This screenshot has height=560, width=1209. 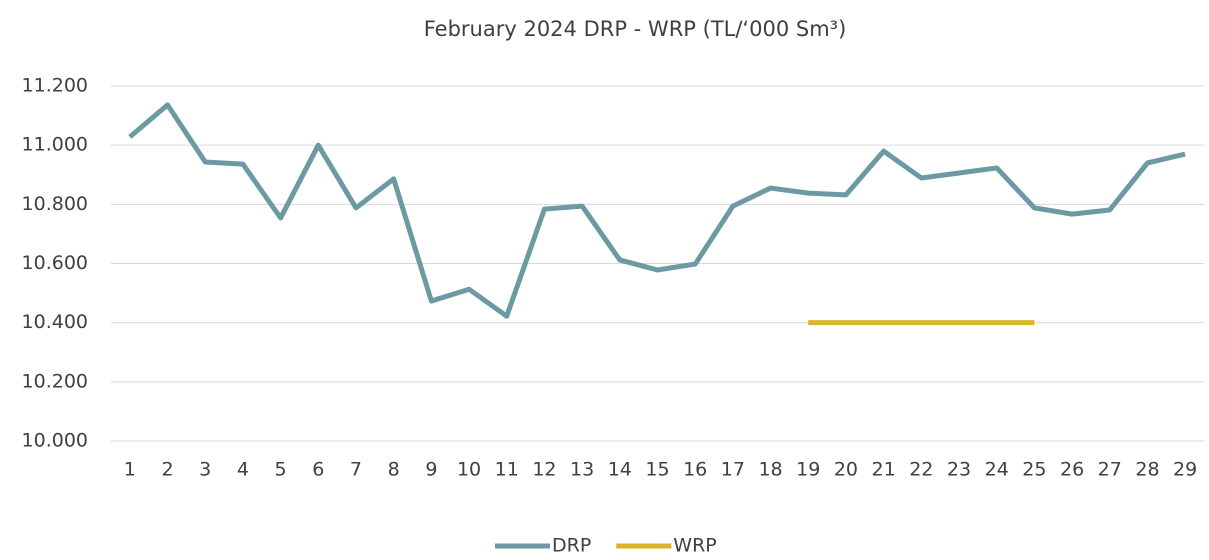 What do you see at coordinates (55, 263) in the screenshot?
I see `y-tick-label: 10.600` at bounding box center [55, 263].